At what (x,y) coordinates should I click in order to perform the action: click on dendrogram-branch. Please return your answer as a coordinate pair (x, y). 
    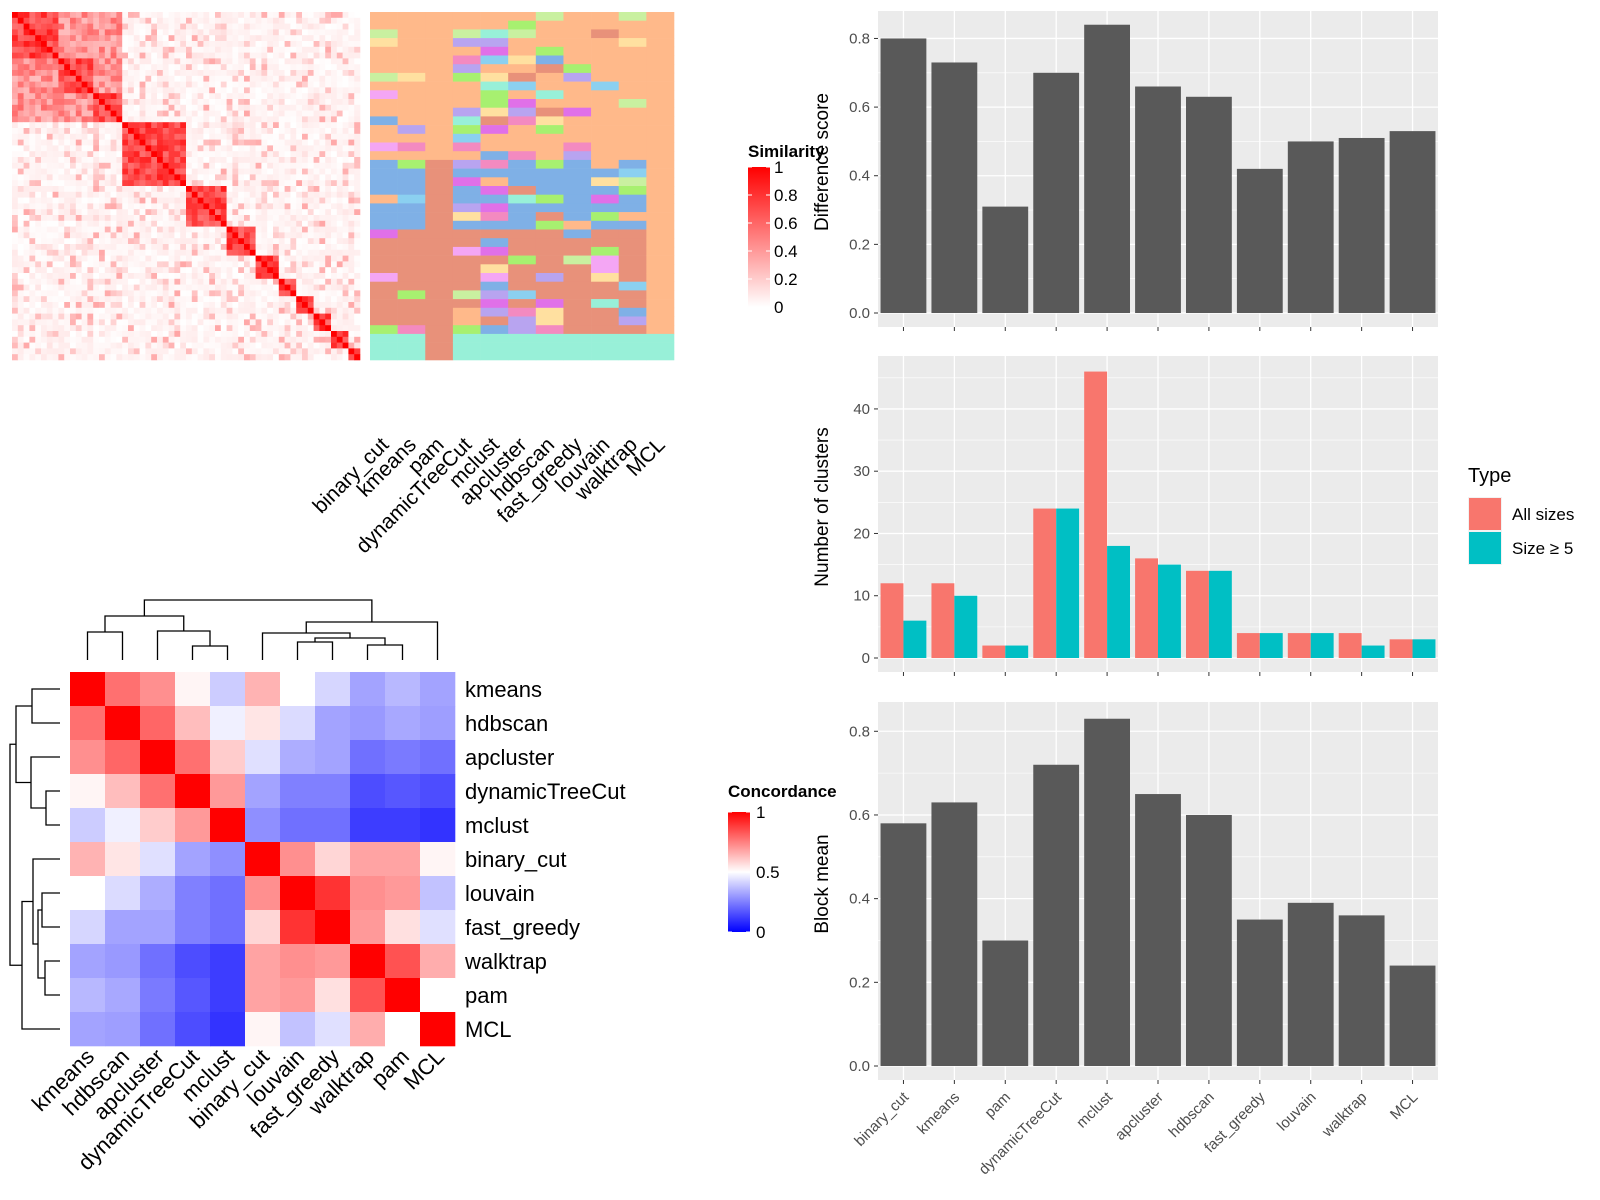
    Looking at the image, I should click on (144, 623).